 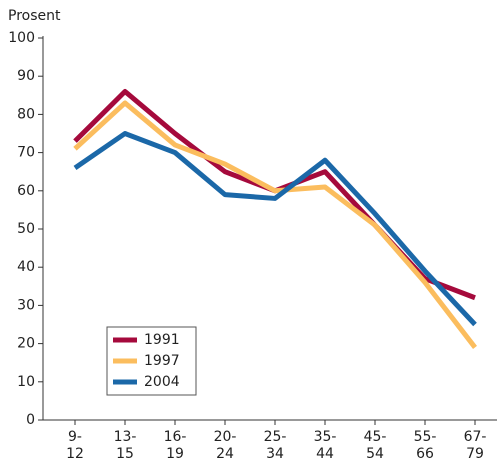 I want to click on x-tick-label-line: 25-, so click(x=275, y=437).